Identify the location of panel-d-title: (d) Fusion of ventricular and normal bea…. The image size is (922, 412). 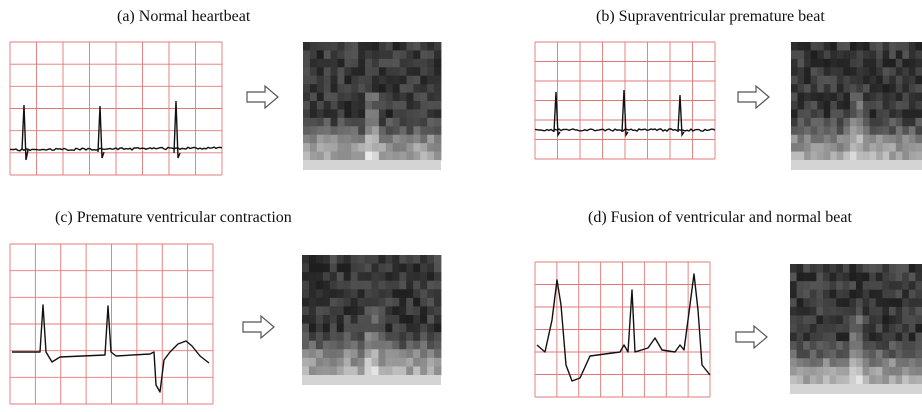
(720, 217).